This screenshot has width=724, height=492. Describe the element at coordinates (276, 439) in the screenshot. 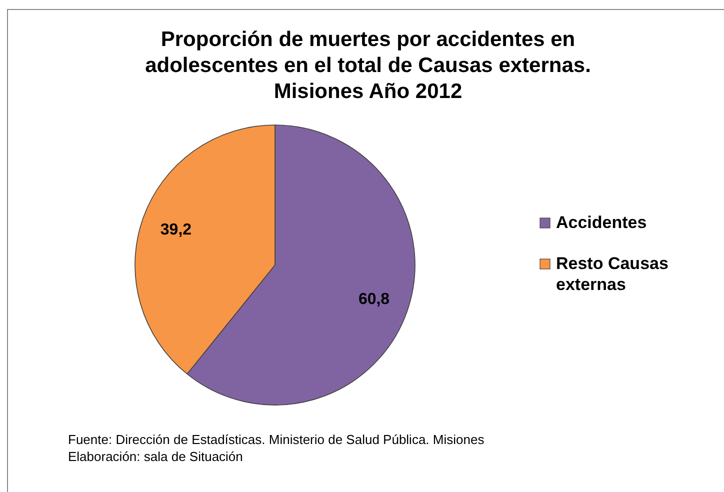

I see `source-note: Fuente: Dirección de Estadísticas. Ministerio de Salud Pública. Misiones` at that location.